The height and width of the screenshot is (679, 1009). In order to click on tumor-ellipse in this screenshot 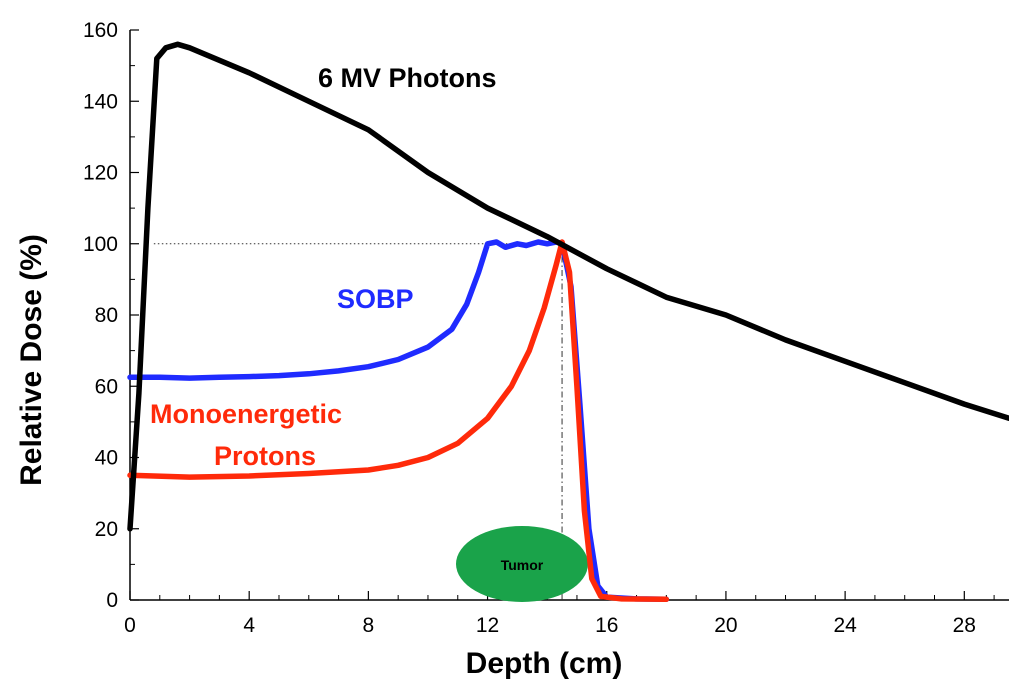, I will do `click(522, 564)`.